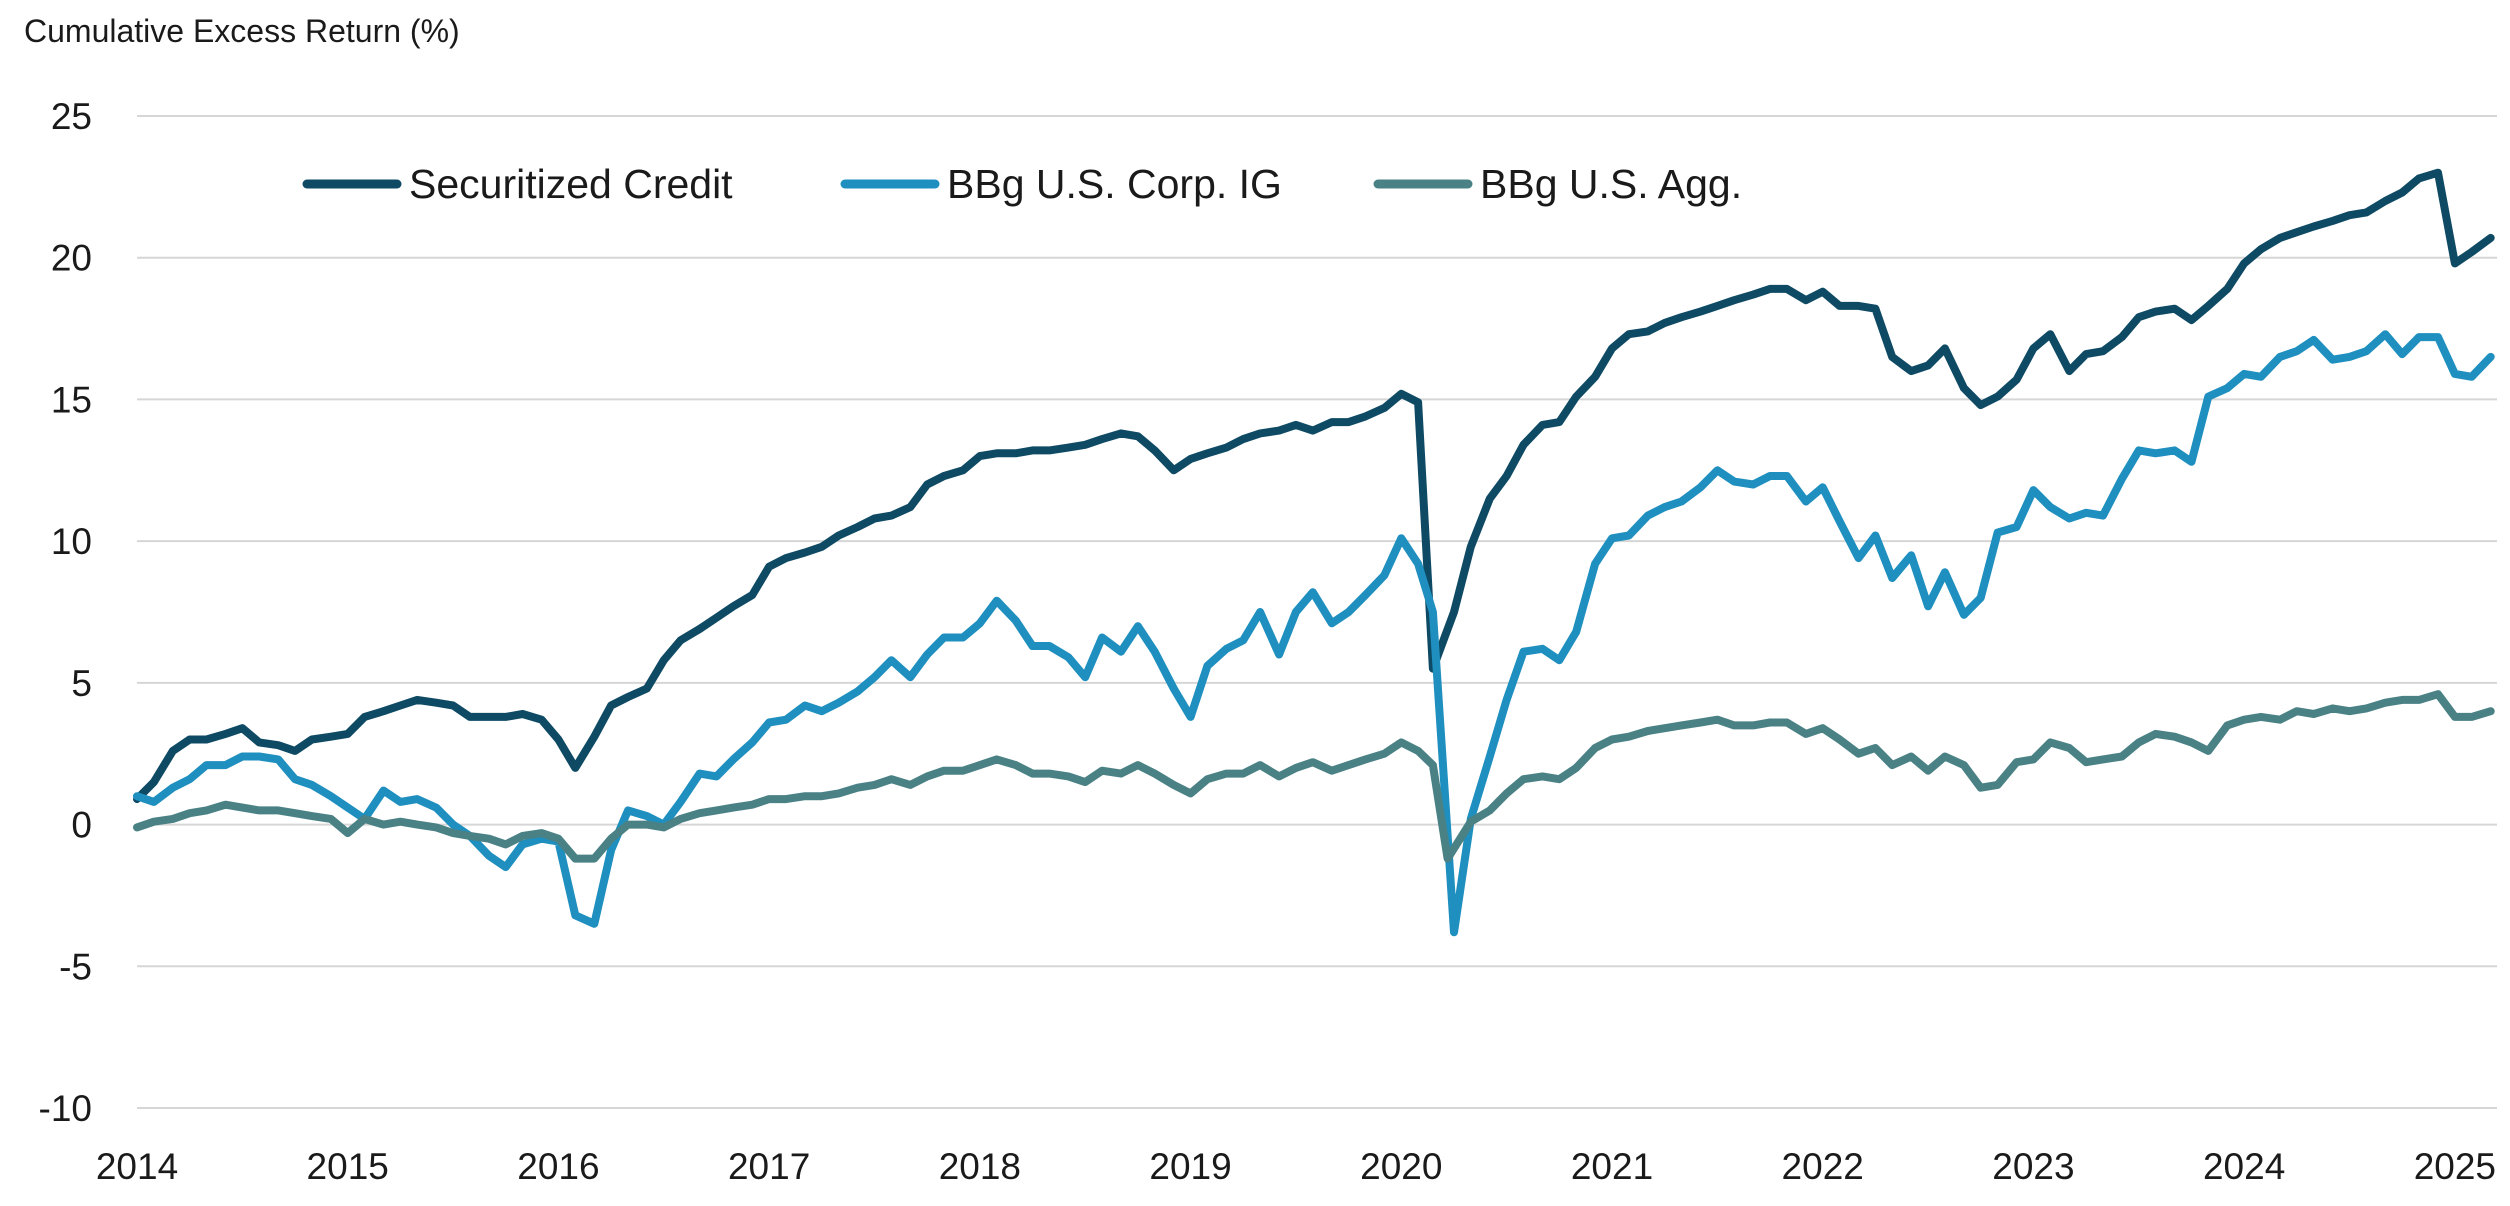  Describe the element at coordinates (71, 116) in the screenshot. I see `y-tick-label: 25` at that location.